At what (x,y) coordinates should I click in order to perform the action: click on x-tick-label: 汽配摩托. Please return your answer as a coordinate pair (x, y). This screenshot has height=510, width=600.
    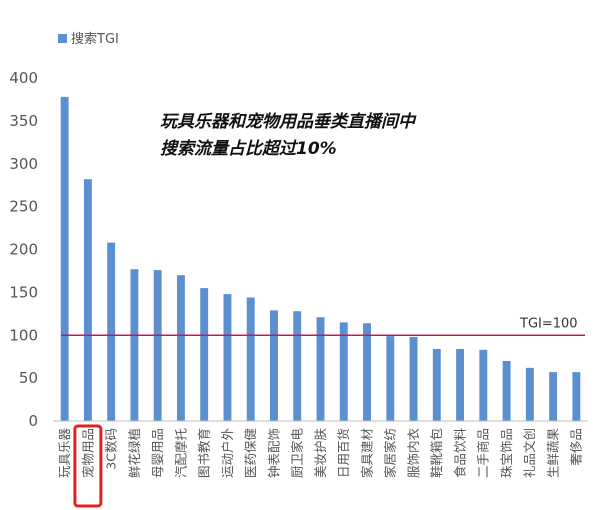
    Looking at the image, I should click on (180, 453).